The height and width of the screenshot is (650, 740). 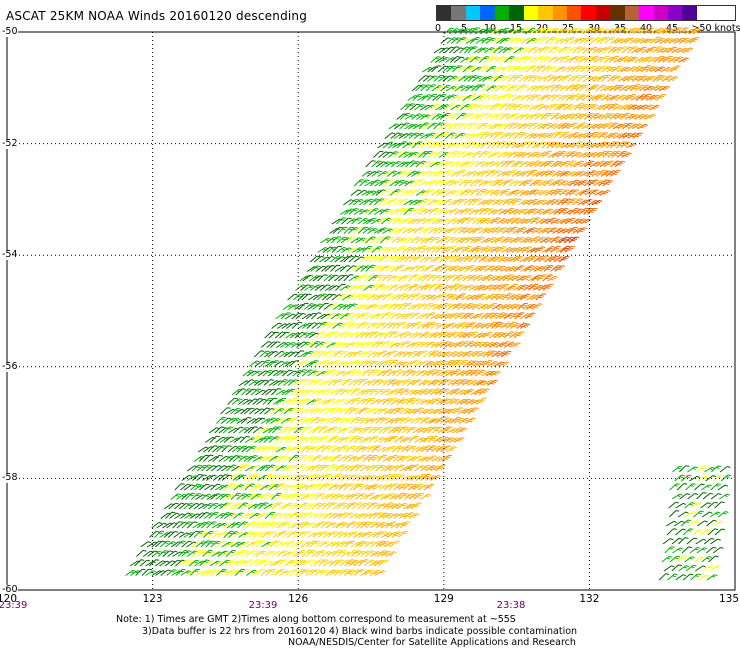 I want to click on pass-time-label: 23:39, so click(x=14, y=605).